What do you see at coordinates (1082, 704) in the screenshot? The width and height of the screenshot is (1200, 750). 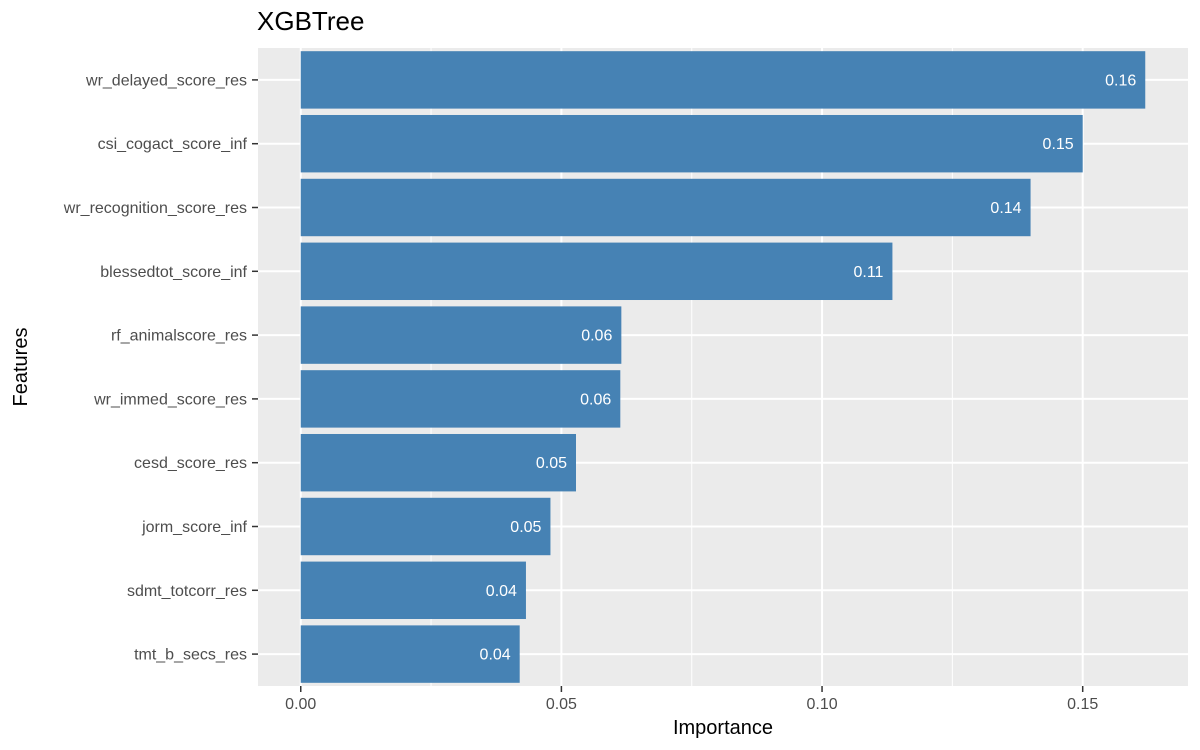 I see `x-tick-label: 0.15` at bounding box center [1082, 704].